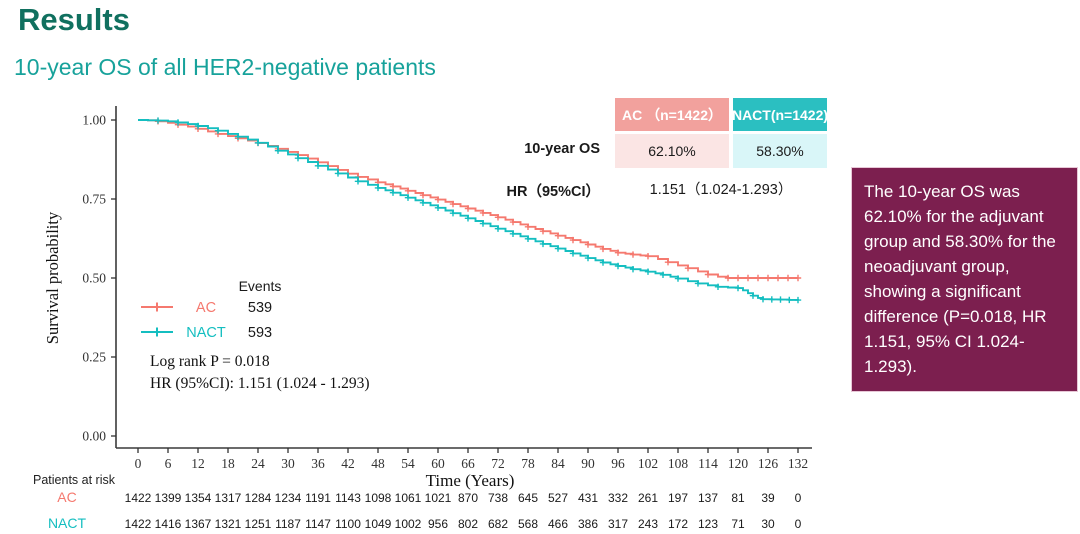  What do you see at coordinates (378, 463) in the screenshot?
I see `svg-text: 48` at bounding box center [378, 463].